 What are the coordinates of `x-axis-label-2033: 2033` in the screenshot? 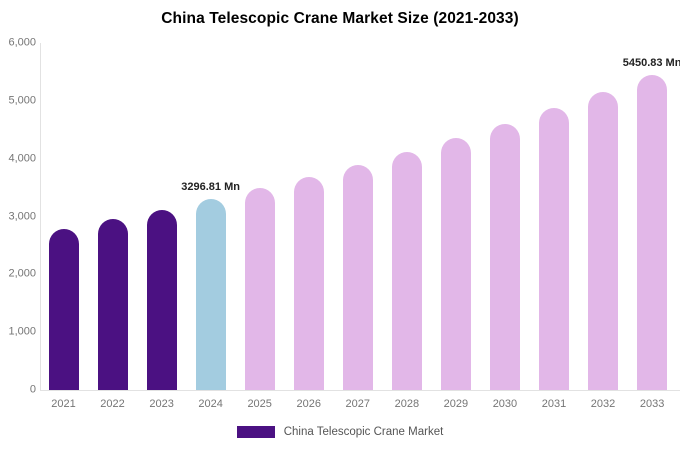 It's located at (652, 404).